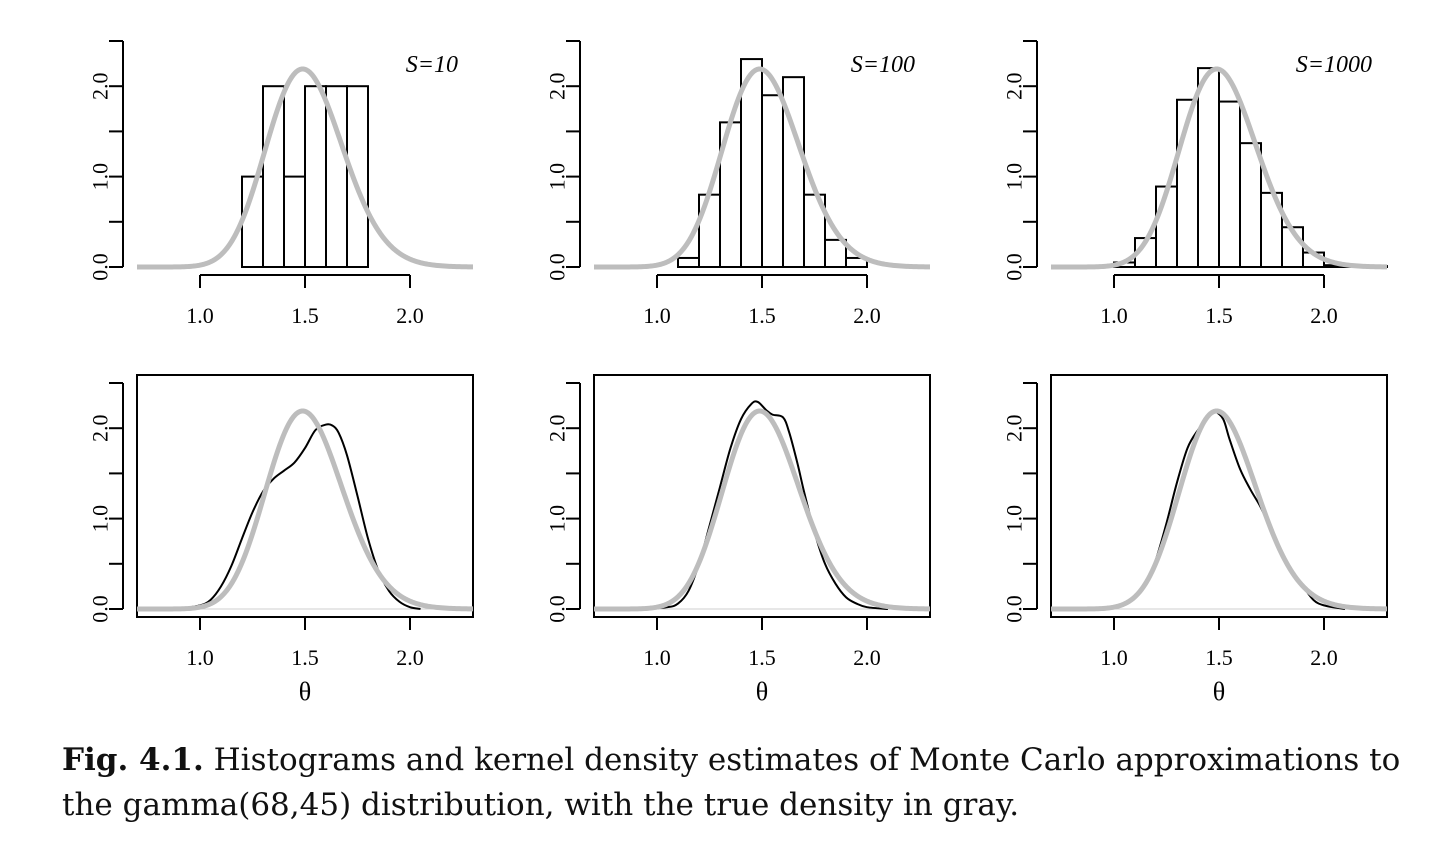 This screenshot has width=1440, height=848. I want to click on panel-bottom-3: 0.0 1.0 2.0 1.0 1.5 2.0 θ, so click(1195, 540).